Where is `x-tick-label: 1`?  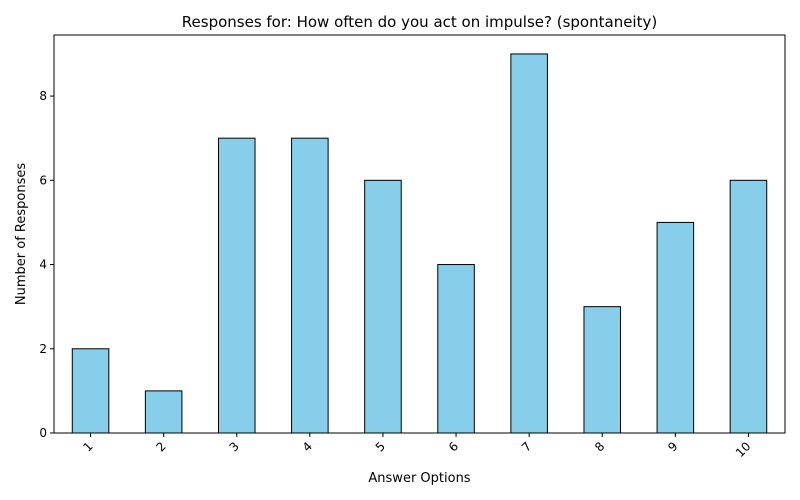 x-tick-label: 1 is located at coordinates (87, 446).